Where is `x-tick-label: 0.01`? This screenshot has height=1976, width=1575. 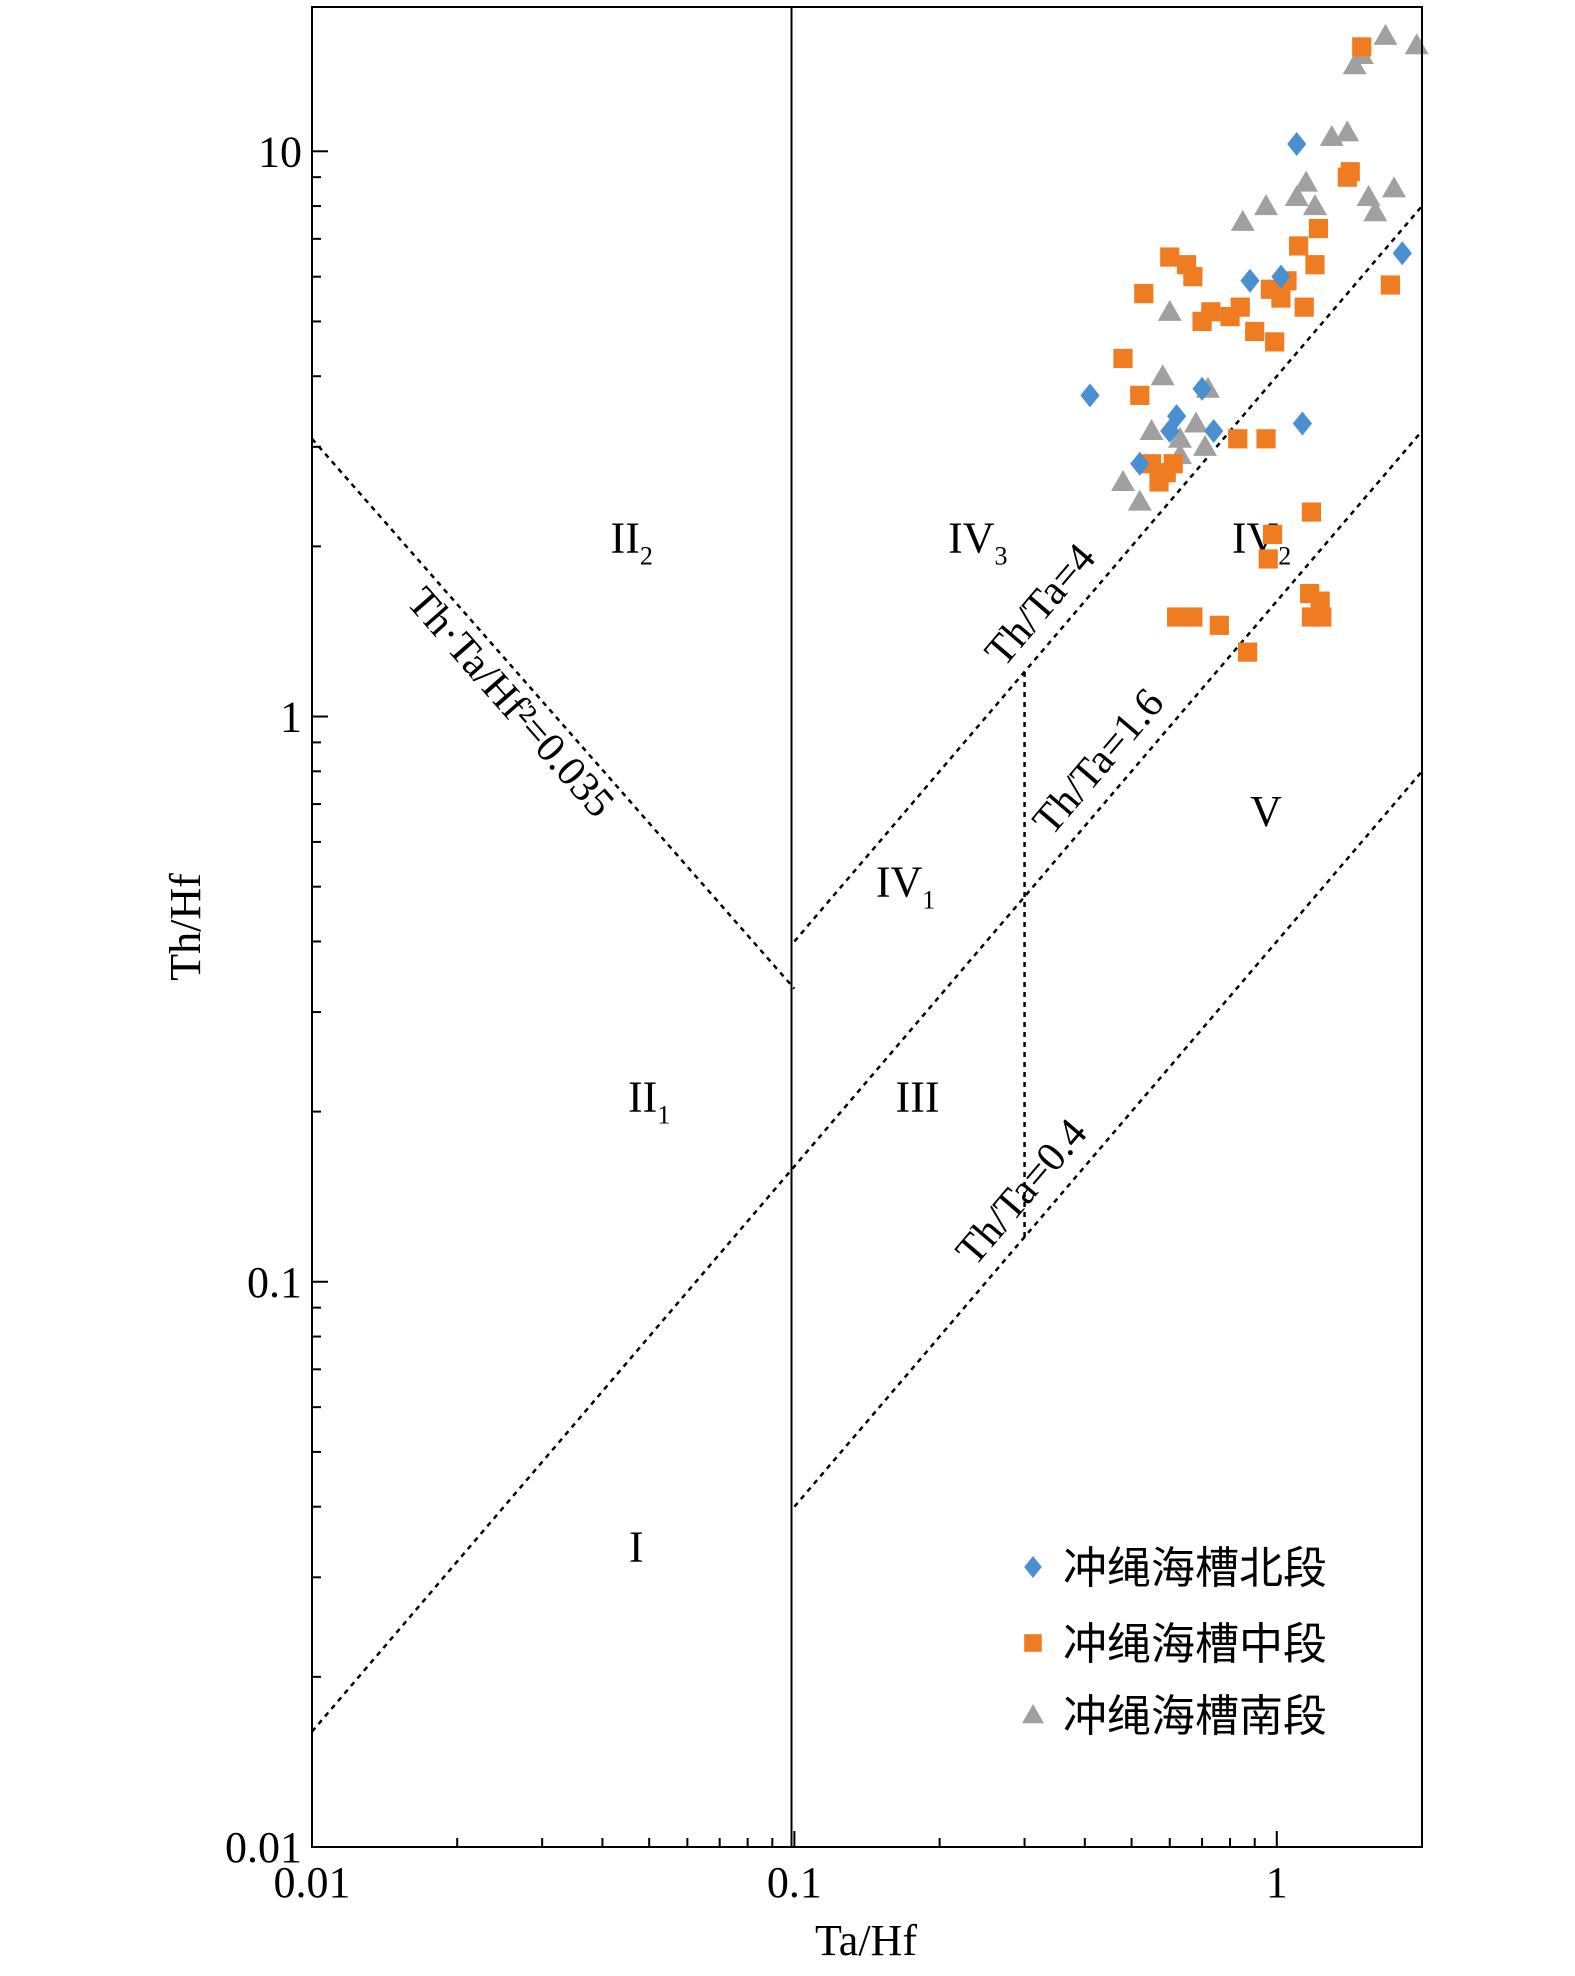
x-tick-label: 0.01 is located at coordinates (312, 1882).